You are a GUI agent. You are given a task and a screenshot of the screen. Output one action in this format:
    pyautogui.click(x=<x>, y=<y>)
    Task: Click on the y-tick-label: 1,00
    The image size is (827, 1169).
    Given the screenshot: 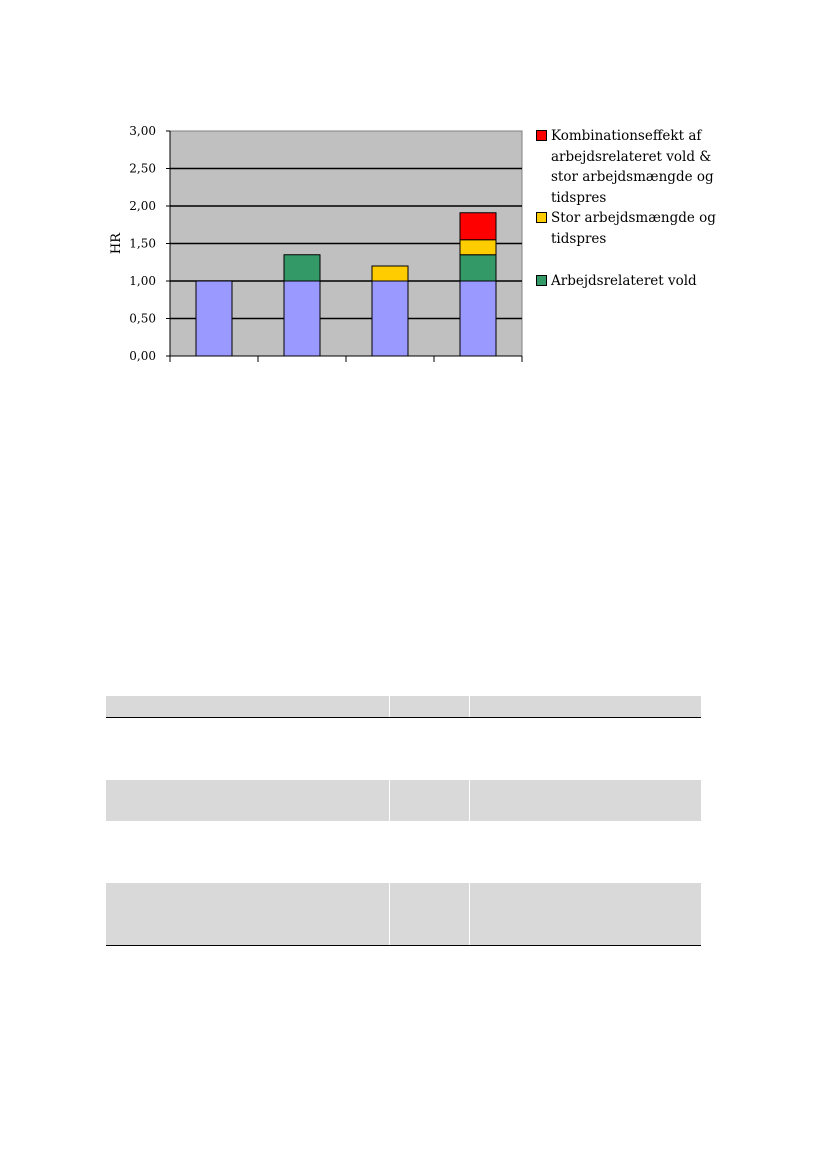 What is the action you would take?
    pyautogui.click(x=142, y=281)
    